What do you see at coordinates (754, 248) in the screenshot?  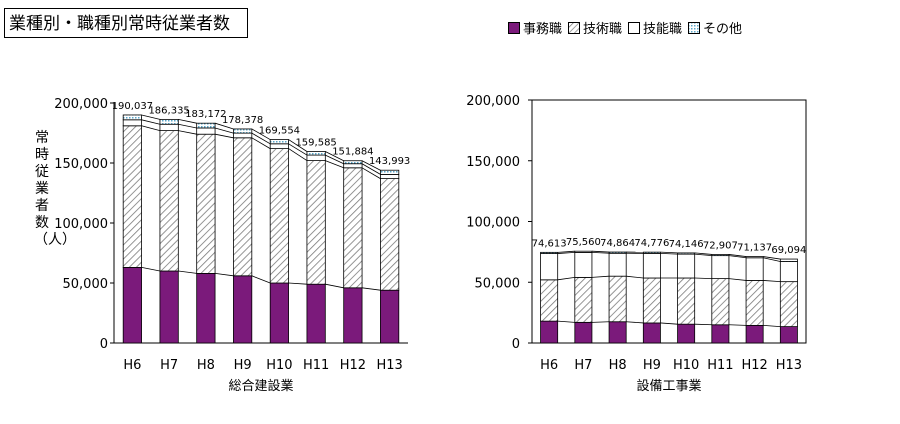 I see `total-label: 71,137` at bounding box center [754, 248].